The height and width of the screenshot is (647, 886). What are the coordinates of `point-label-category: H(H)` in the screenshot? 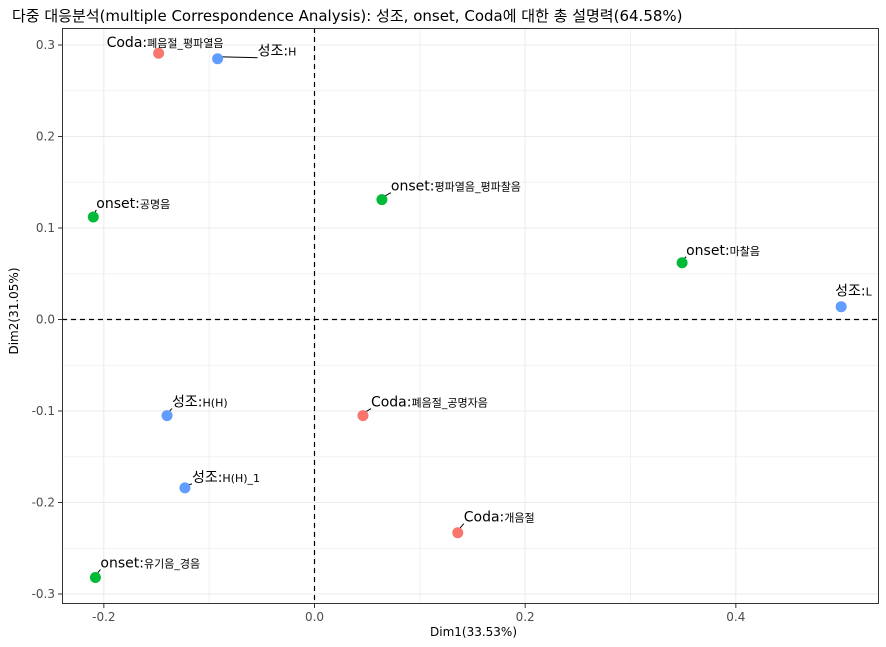 It's located at (215, 403).